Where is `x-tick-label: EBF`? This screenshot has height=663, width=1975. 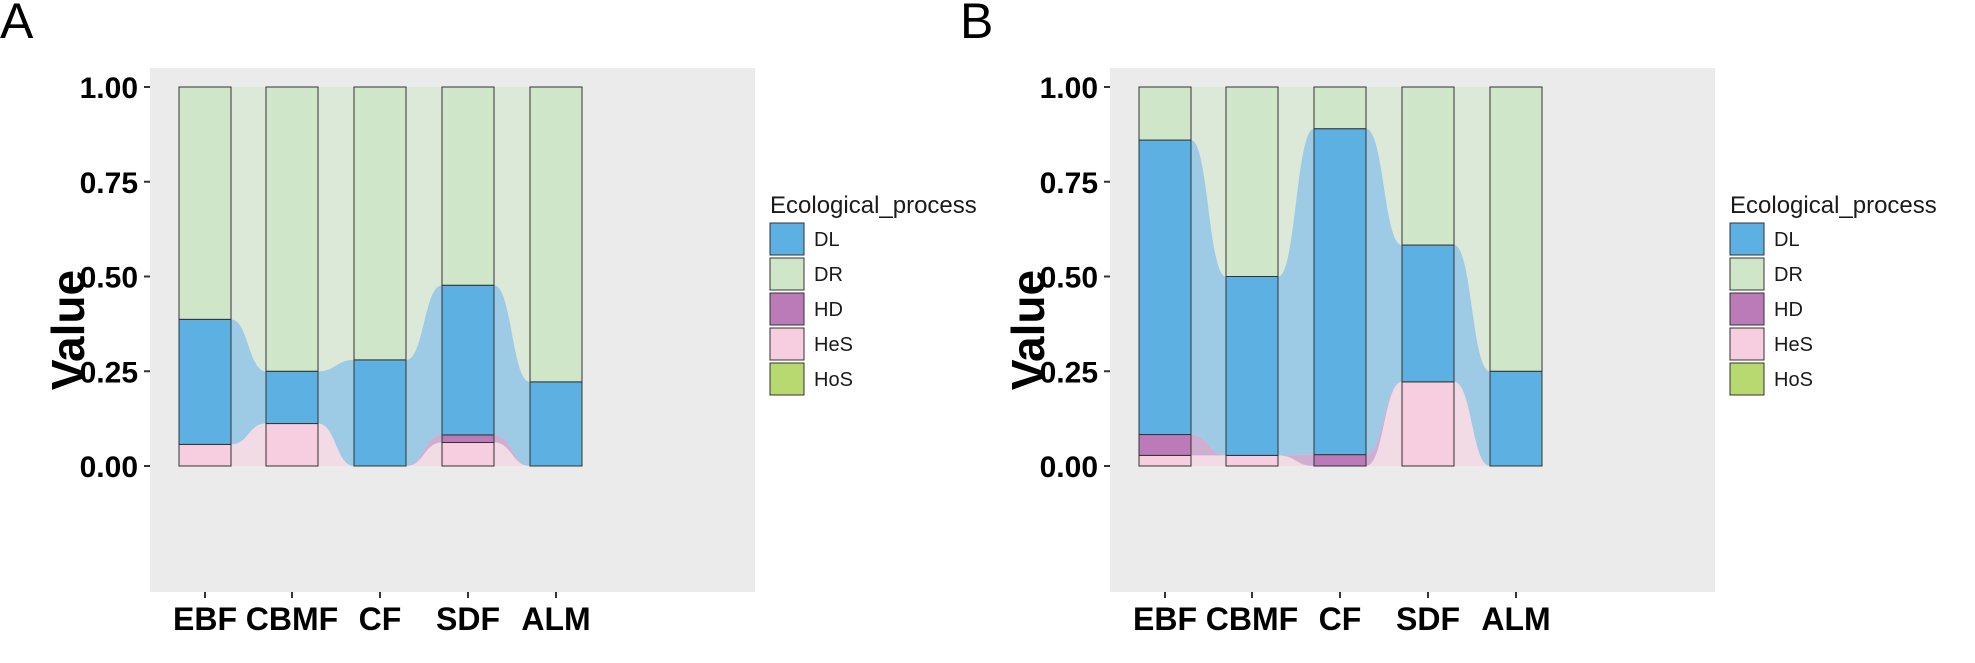 x-tick-label: EBF is located at coordinates (205, 619).